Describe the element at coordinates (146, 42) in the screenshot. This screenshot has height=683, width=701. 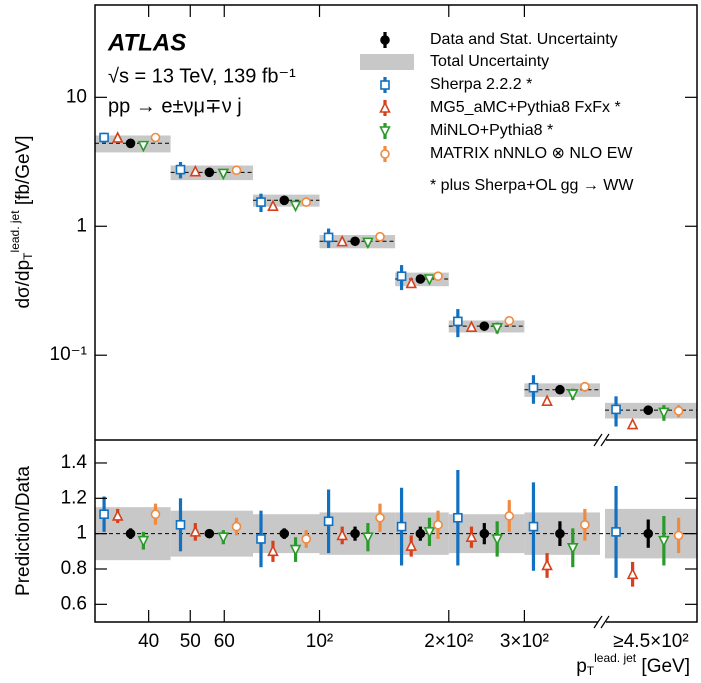
I see `experiment-label: ATLAS` at that location.